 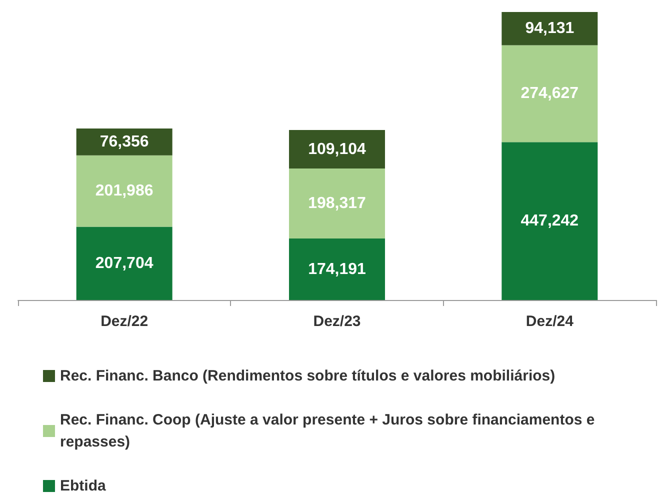 I want to click on data-label: 174,191, so click(x=337, y=269).